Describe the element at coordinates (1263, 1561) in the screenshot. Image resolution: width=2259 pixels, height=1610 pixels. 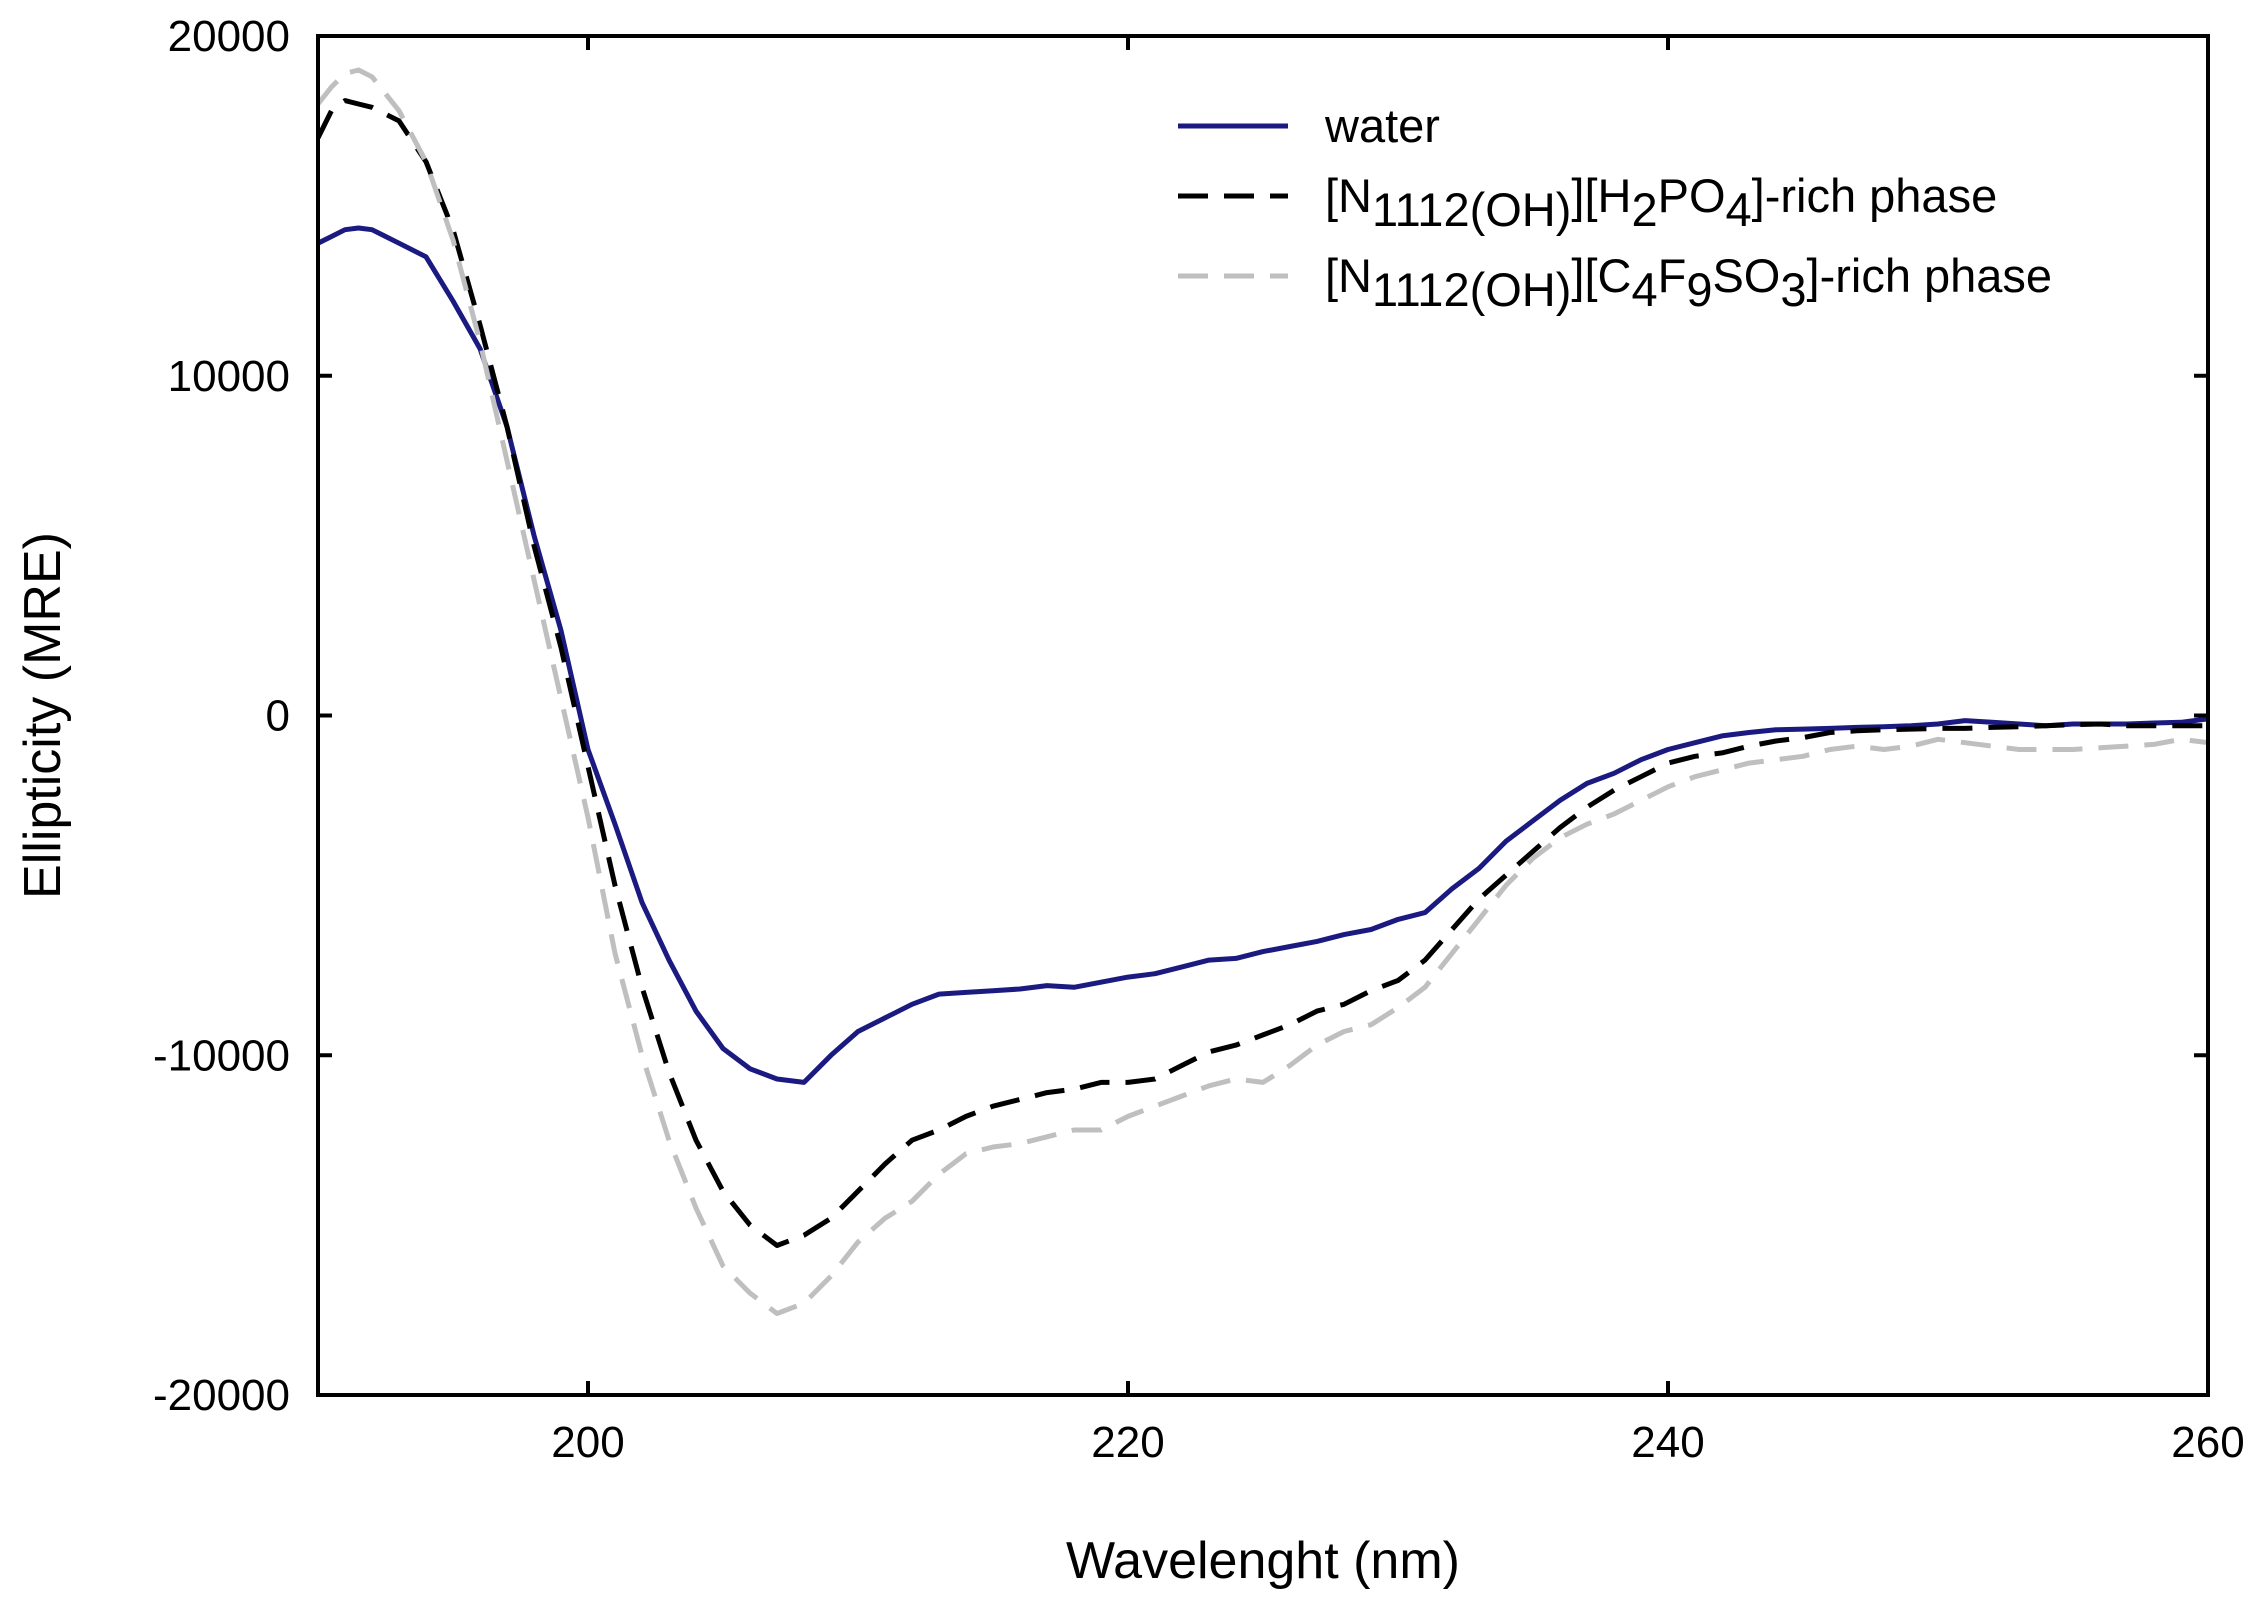
I see `x-axis-title: Wavelenght (nm)` at that location.